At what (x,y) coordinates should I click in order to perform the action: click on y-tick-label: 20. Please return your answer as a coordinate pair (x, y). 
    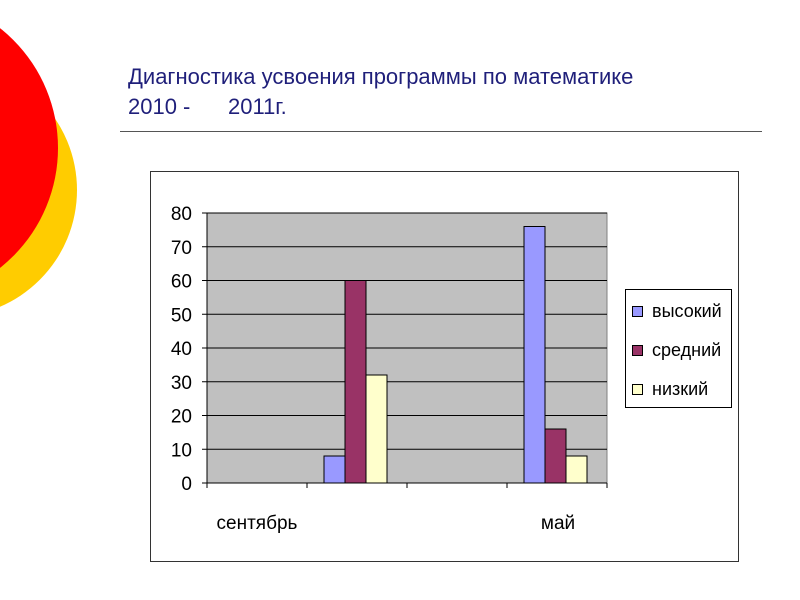
    Looking at the image, I should click on (181, 417).